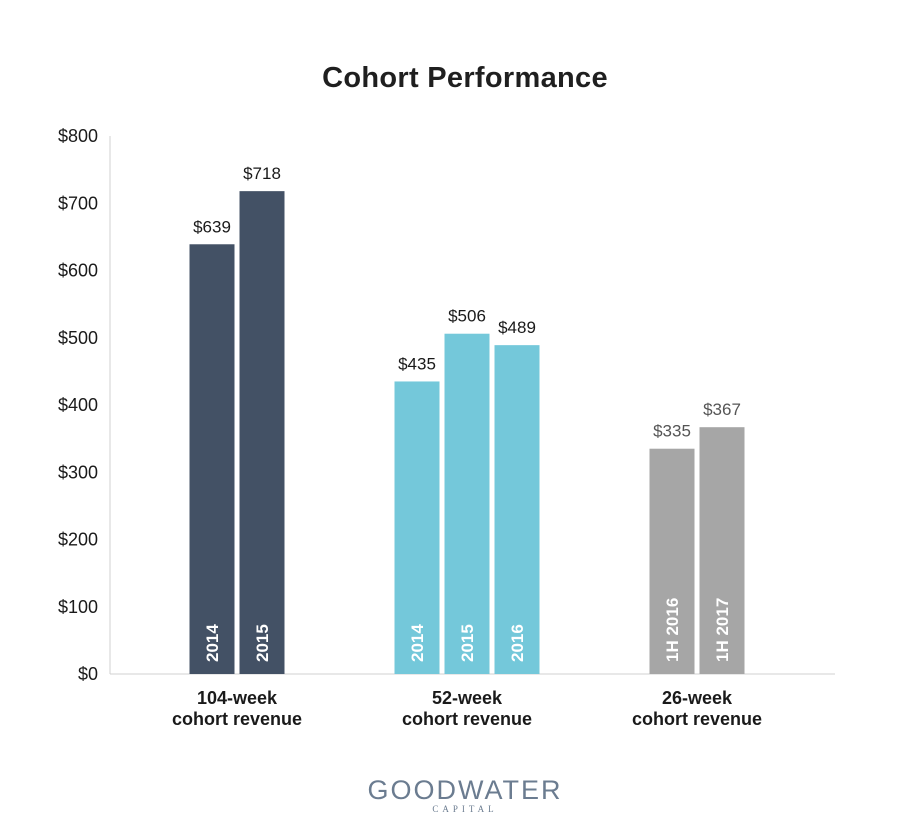 This screenshot has width=900, height=840. Describe the element at coordinates (262, 173) in the screenshot. I see `bar-value-label: $718` at that location.